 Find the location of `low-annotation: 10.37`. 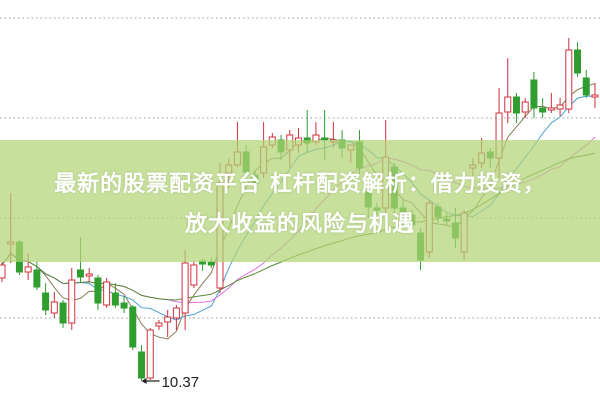

low-annotation: 10.37 is located at coordinates (170, 382).